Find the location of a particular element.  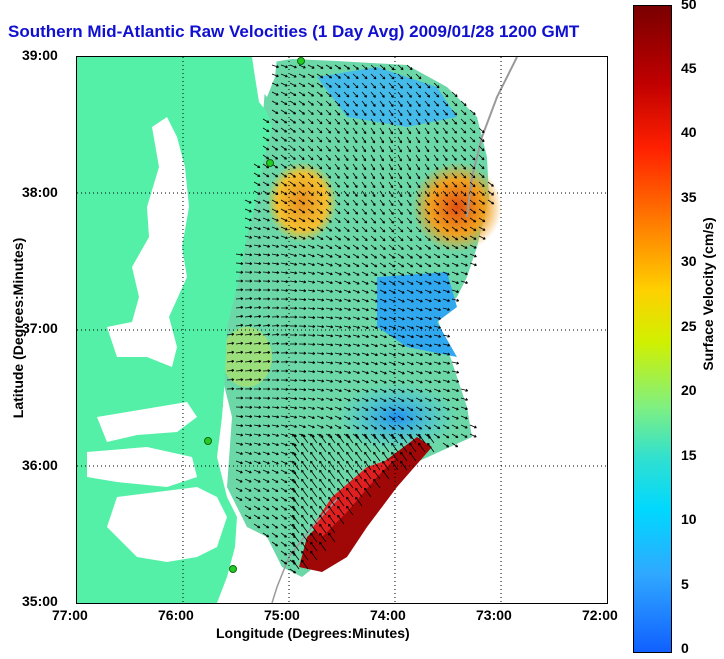

ytick-37: 37:00 is located at coordinates (40, 328).